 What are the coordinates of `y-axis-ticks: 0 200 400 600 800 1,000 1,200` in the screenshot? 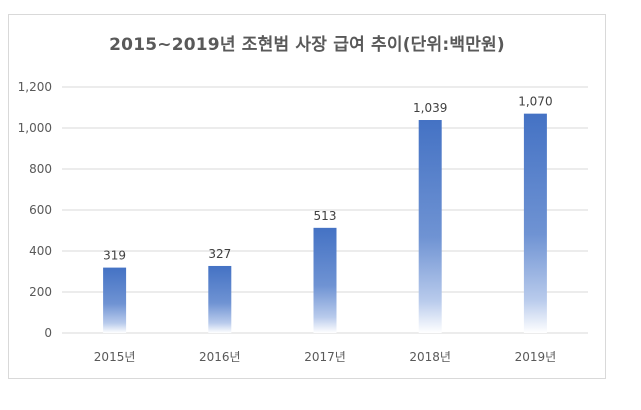 It's located at (35, 210).